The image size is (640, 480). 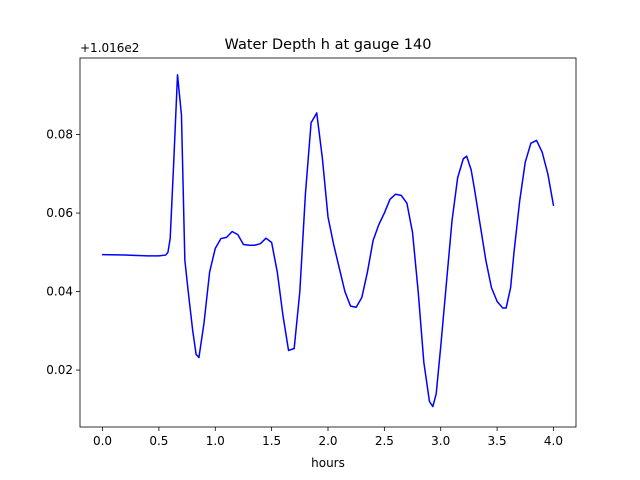 What do you see at coordinates (102, 441) in the screenshot?
I see `x-tick-label: 0.0` at bounding box center [102, 441].